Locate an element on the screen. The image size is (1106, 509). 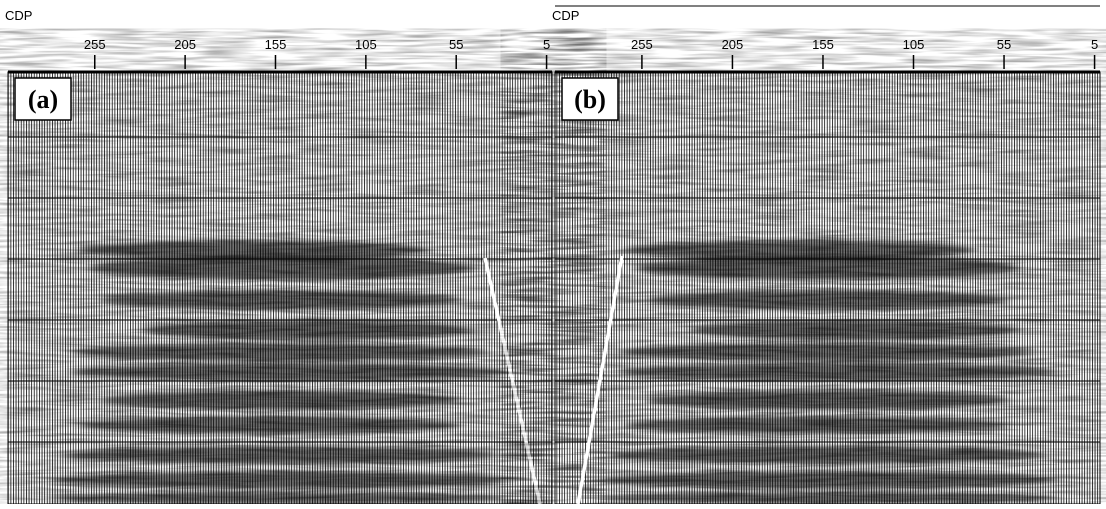
panel-label: (a) is located at coordinates (43, 99).